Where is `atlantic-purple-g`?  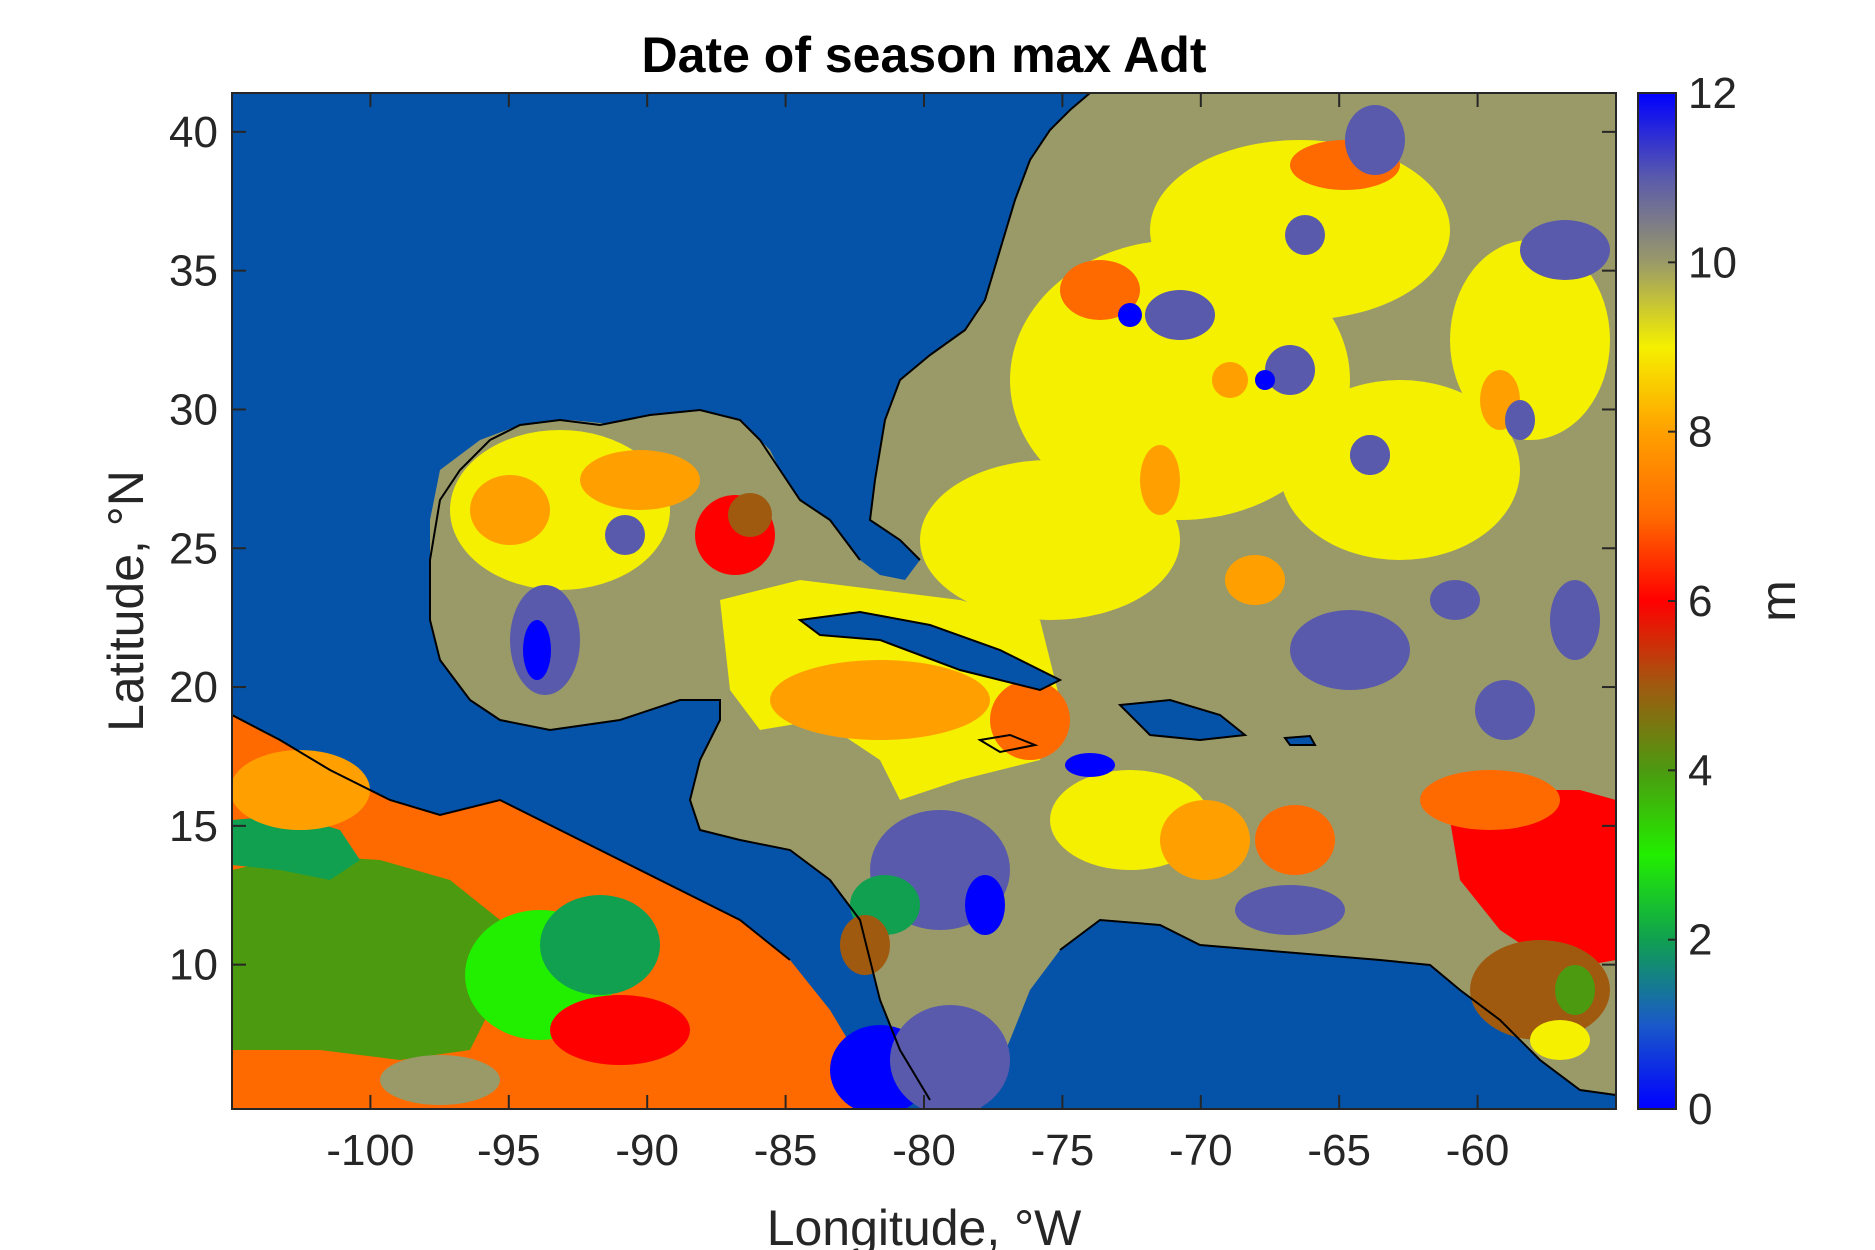
atlantic-purple-g is located at coordinates (1565, 250).